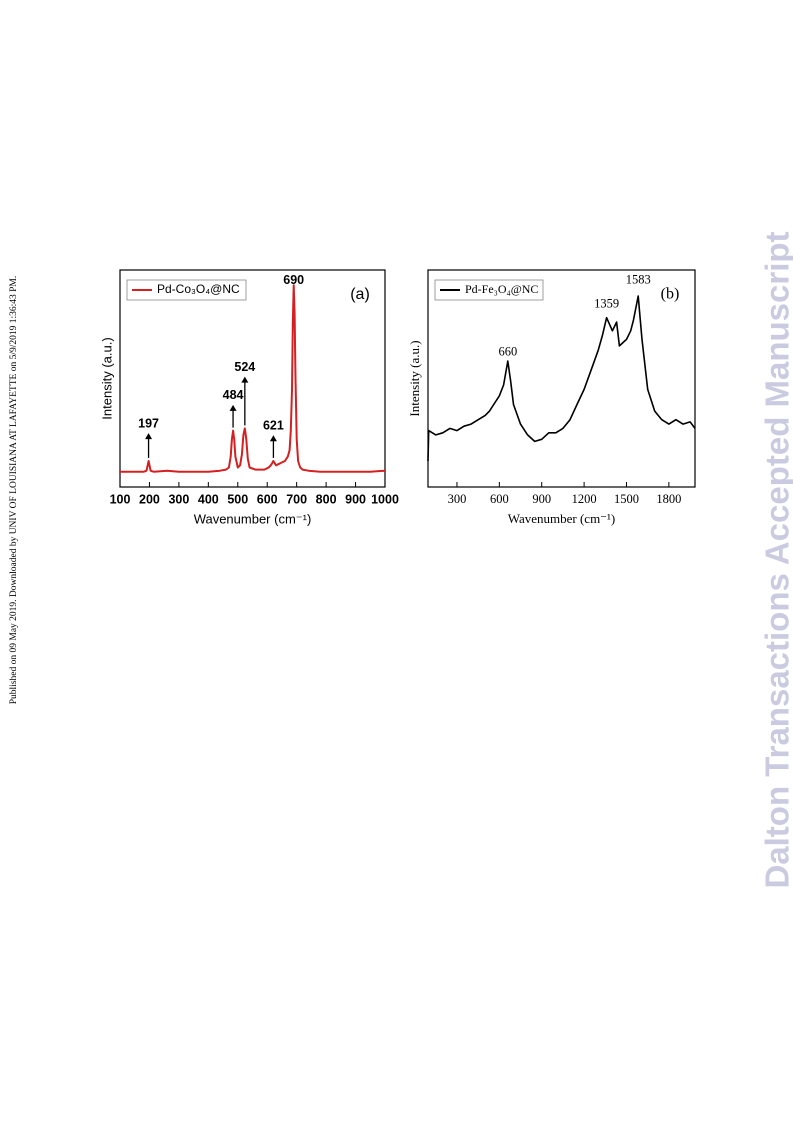 The width and height of the screenshot is (793, 1121). Describe the element at coordinates (198, 289) in the screenshot. I see `legend-label: Pd-Co₃O₄@NC` at that location.